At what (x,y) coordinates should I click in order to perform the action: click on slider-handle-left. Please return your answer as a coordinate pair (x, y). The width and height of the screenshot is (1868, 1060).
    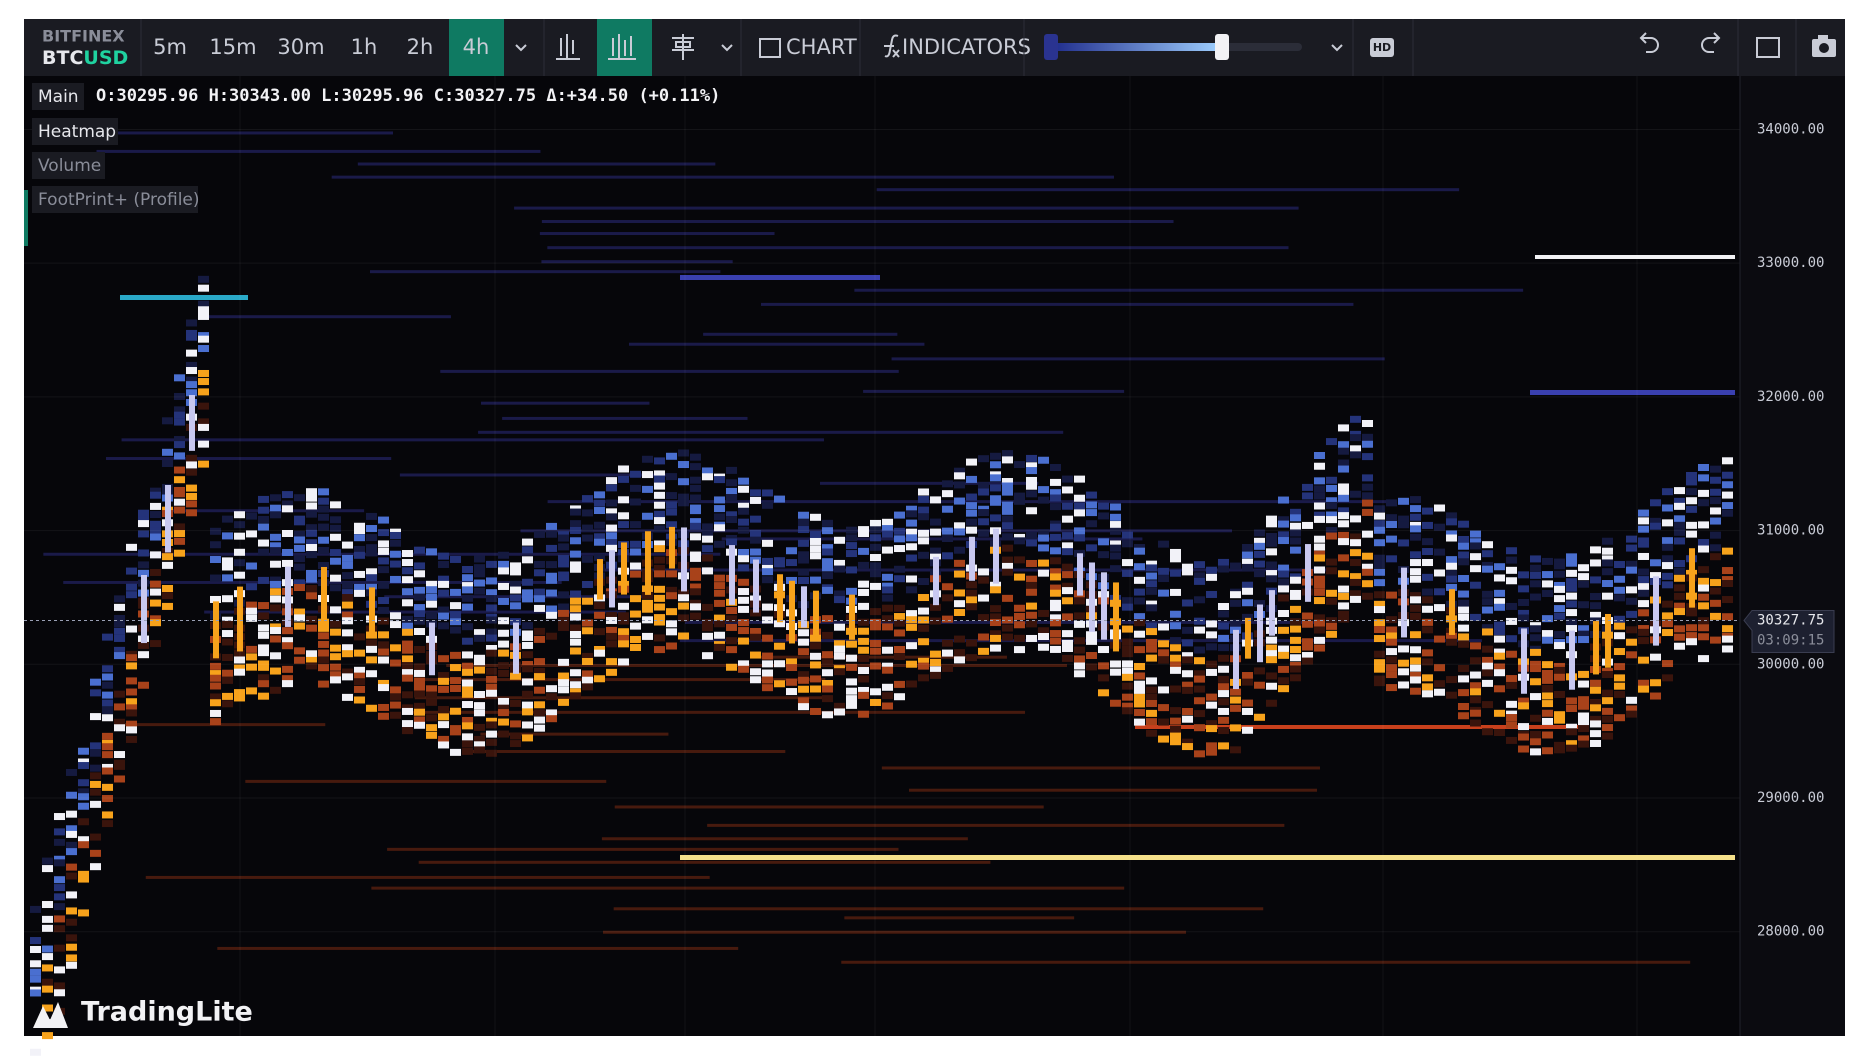
    Looking at the image, I should click on (1051, 47).